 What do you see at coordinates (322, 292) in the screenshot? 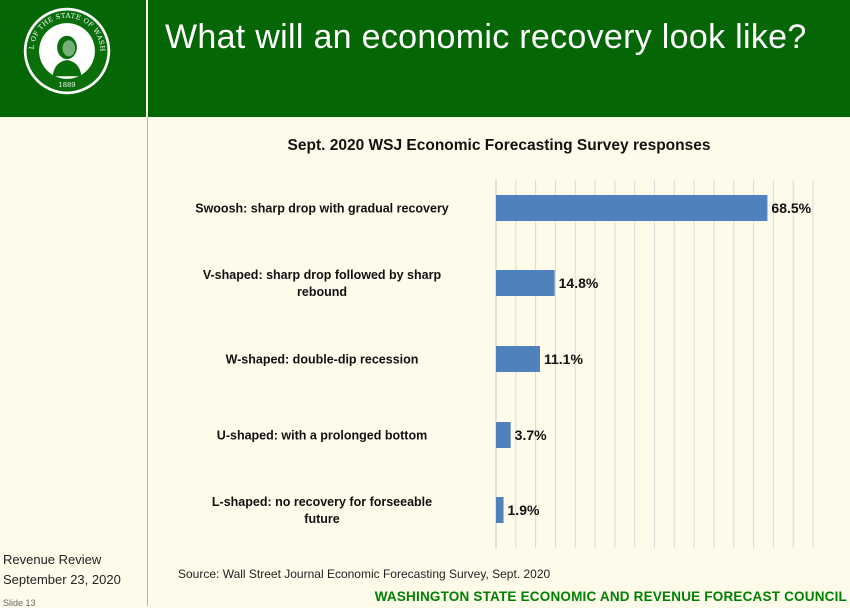
I see `category-label: rebound` at bounding box center [322, 292].